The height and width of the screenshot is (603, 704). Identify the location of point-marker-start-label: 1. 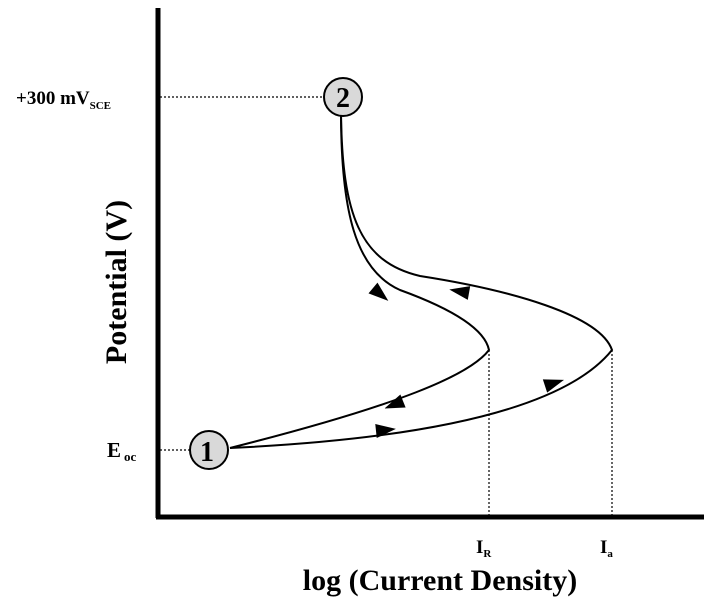
(207, 452).